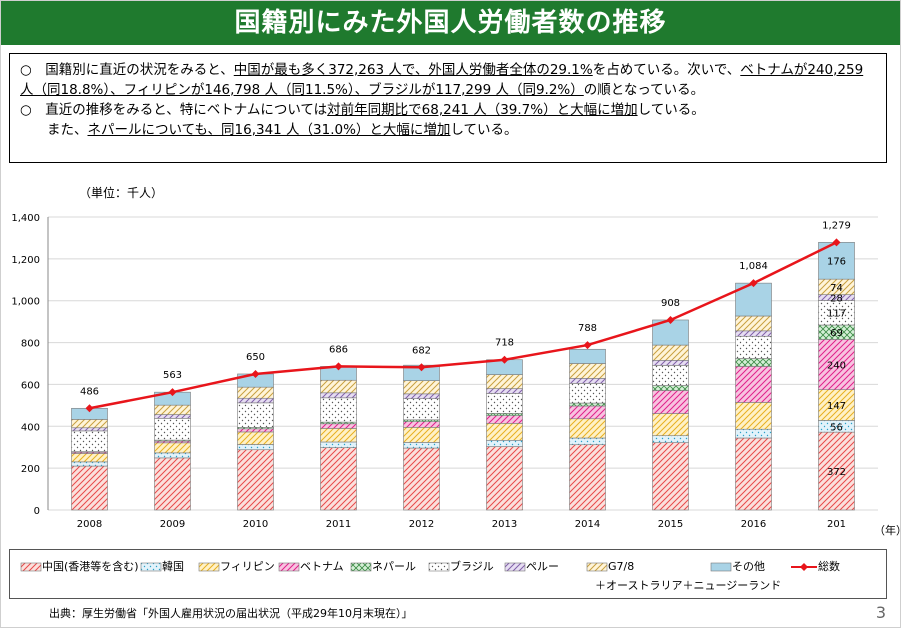  I want to click on summary-text: の順となっている。, so click(644, 90).